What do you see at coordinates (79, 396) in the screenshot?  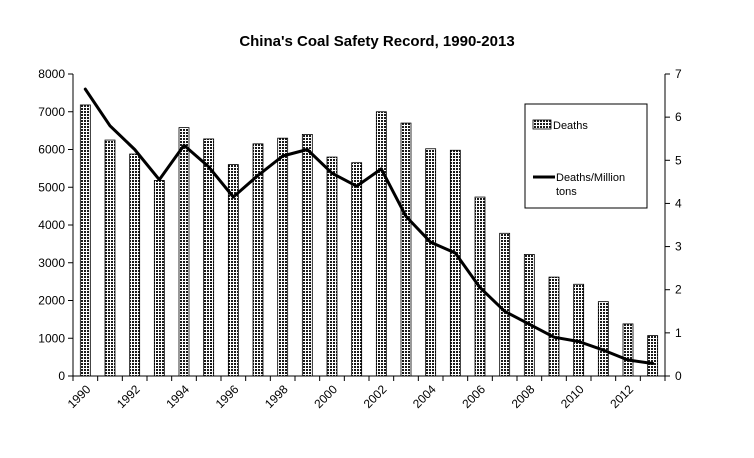 I see `x-tick-label: 1990` at bounding box center [79, 396].